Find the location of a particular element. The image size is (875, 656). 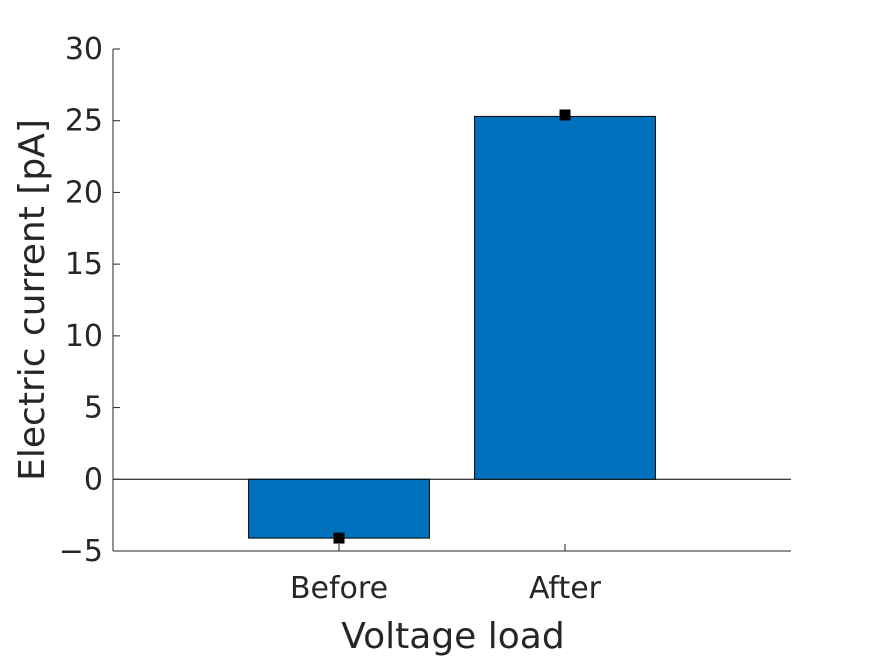

y-tick-label: 20 is located at coordinates (84, 192).